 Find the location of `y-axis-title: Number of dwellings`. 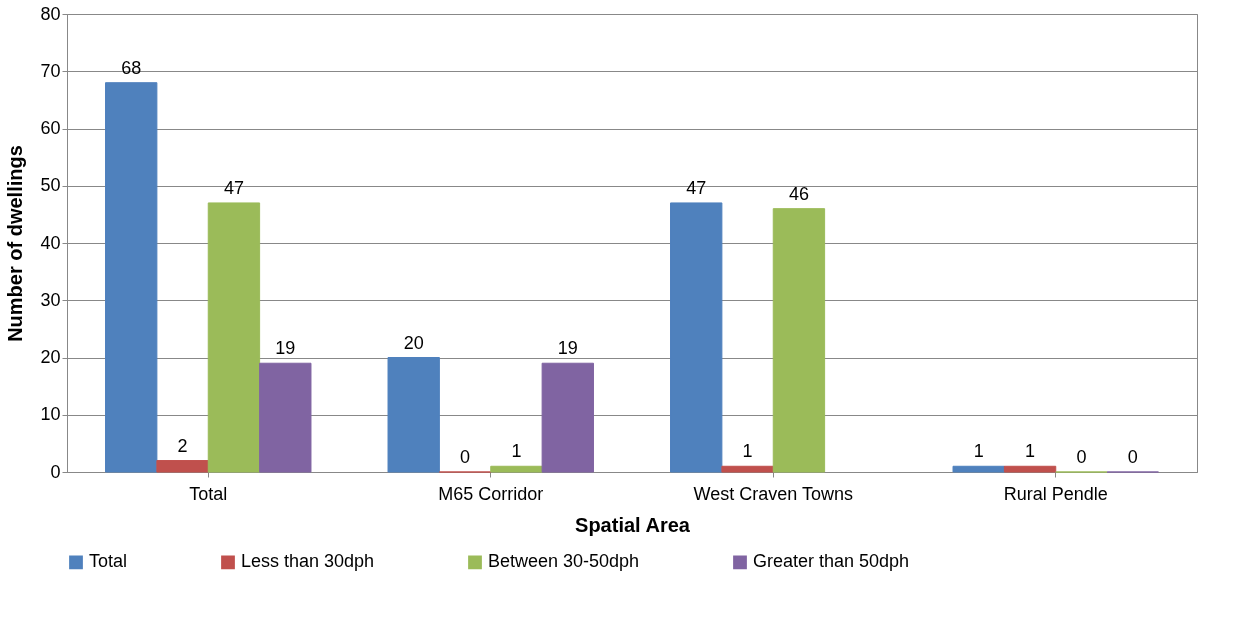

y-axis-title: Number of dwellings is located at coordinates (15, 243).